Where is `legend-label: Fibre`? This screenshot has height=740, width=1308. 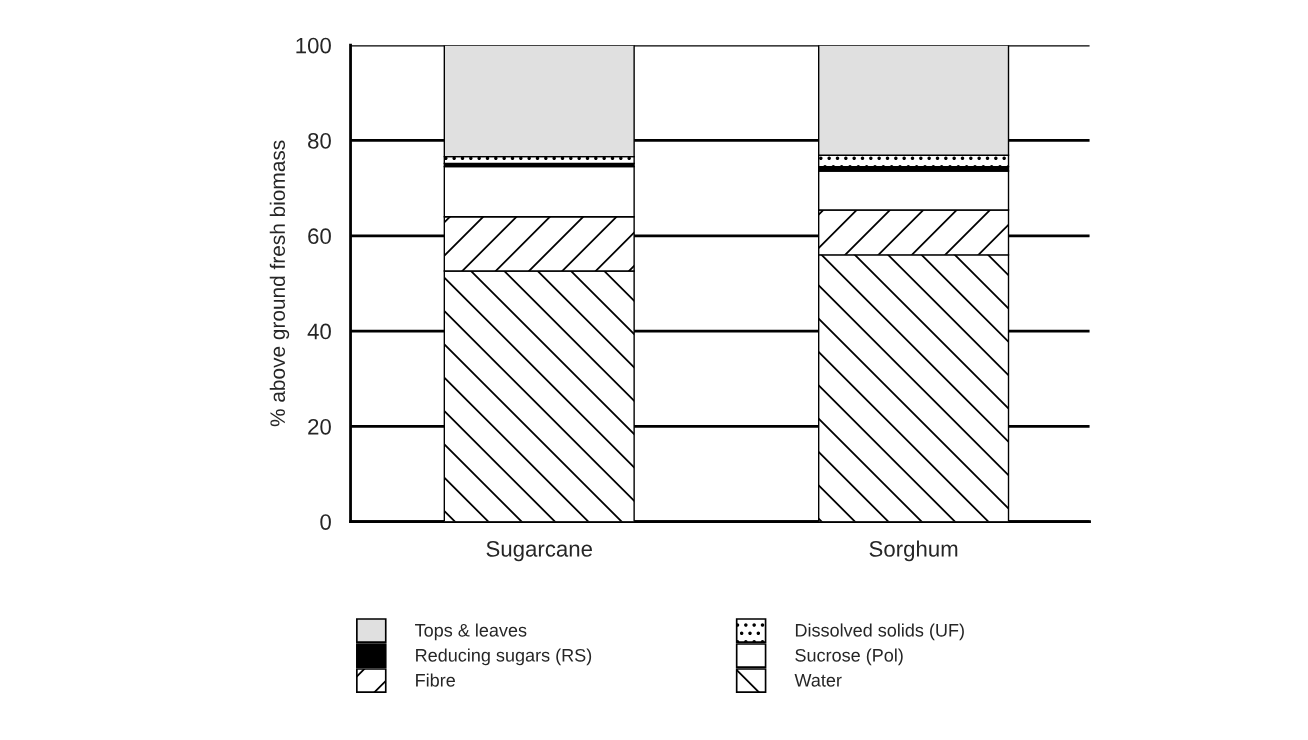
legend-label: Fibre is located at coordinates (435, 680).